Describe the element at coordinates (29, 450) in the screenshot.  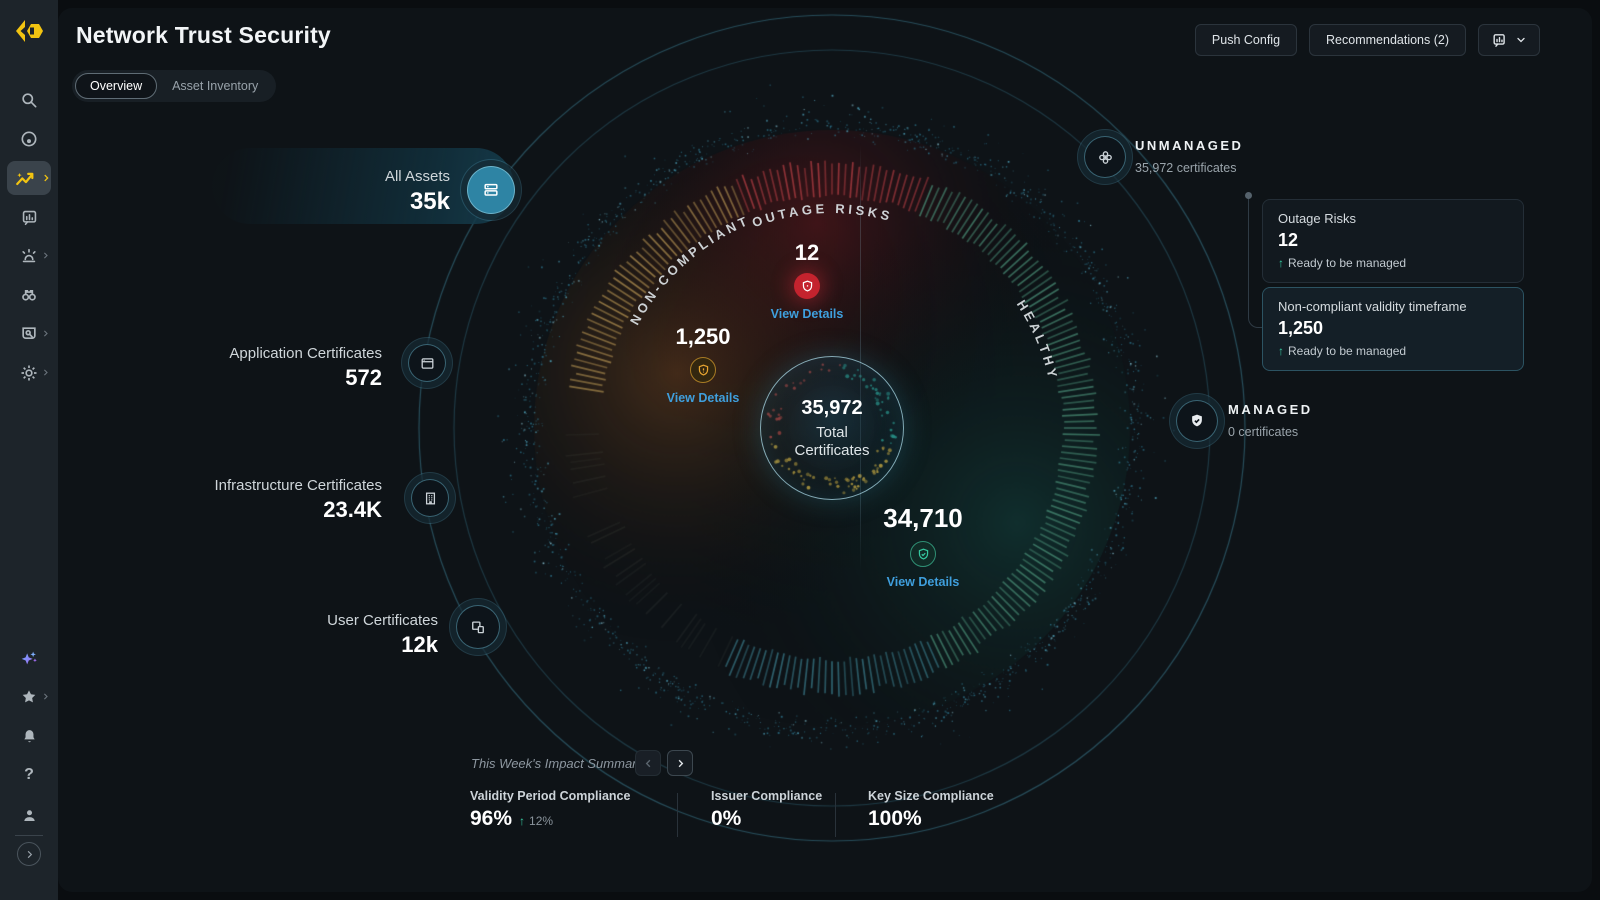
I see `sidebar: ?` at that location.